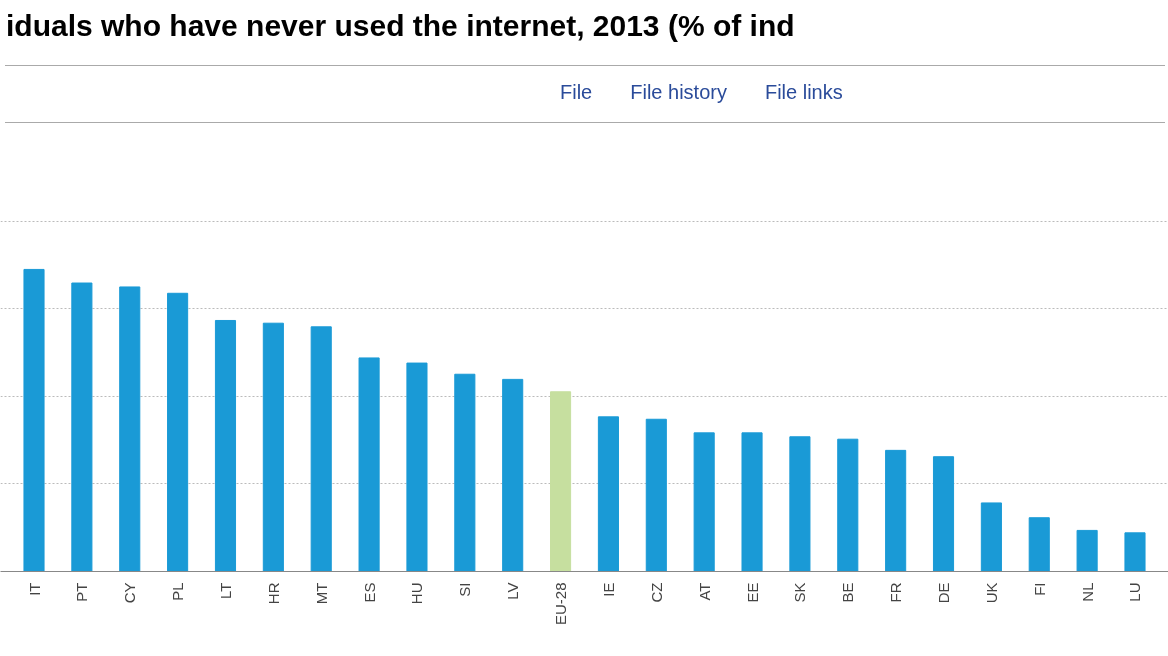  Describe the element at coordinates (991, 593) in the screenshot. I see `x-tick-label: UK` at that location.